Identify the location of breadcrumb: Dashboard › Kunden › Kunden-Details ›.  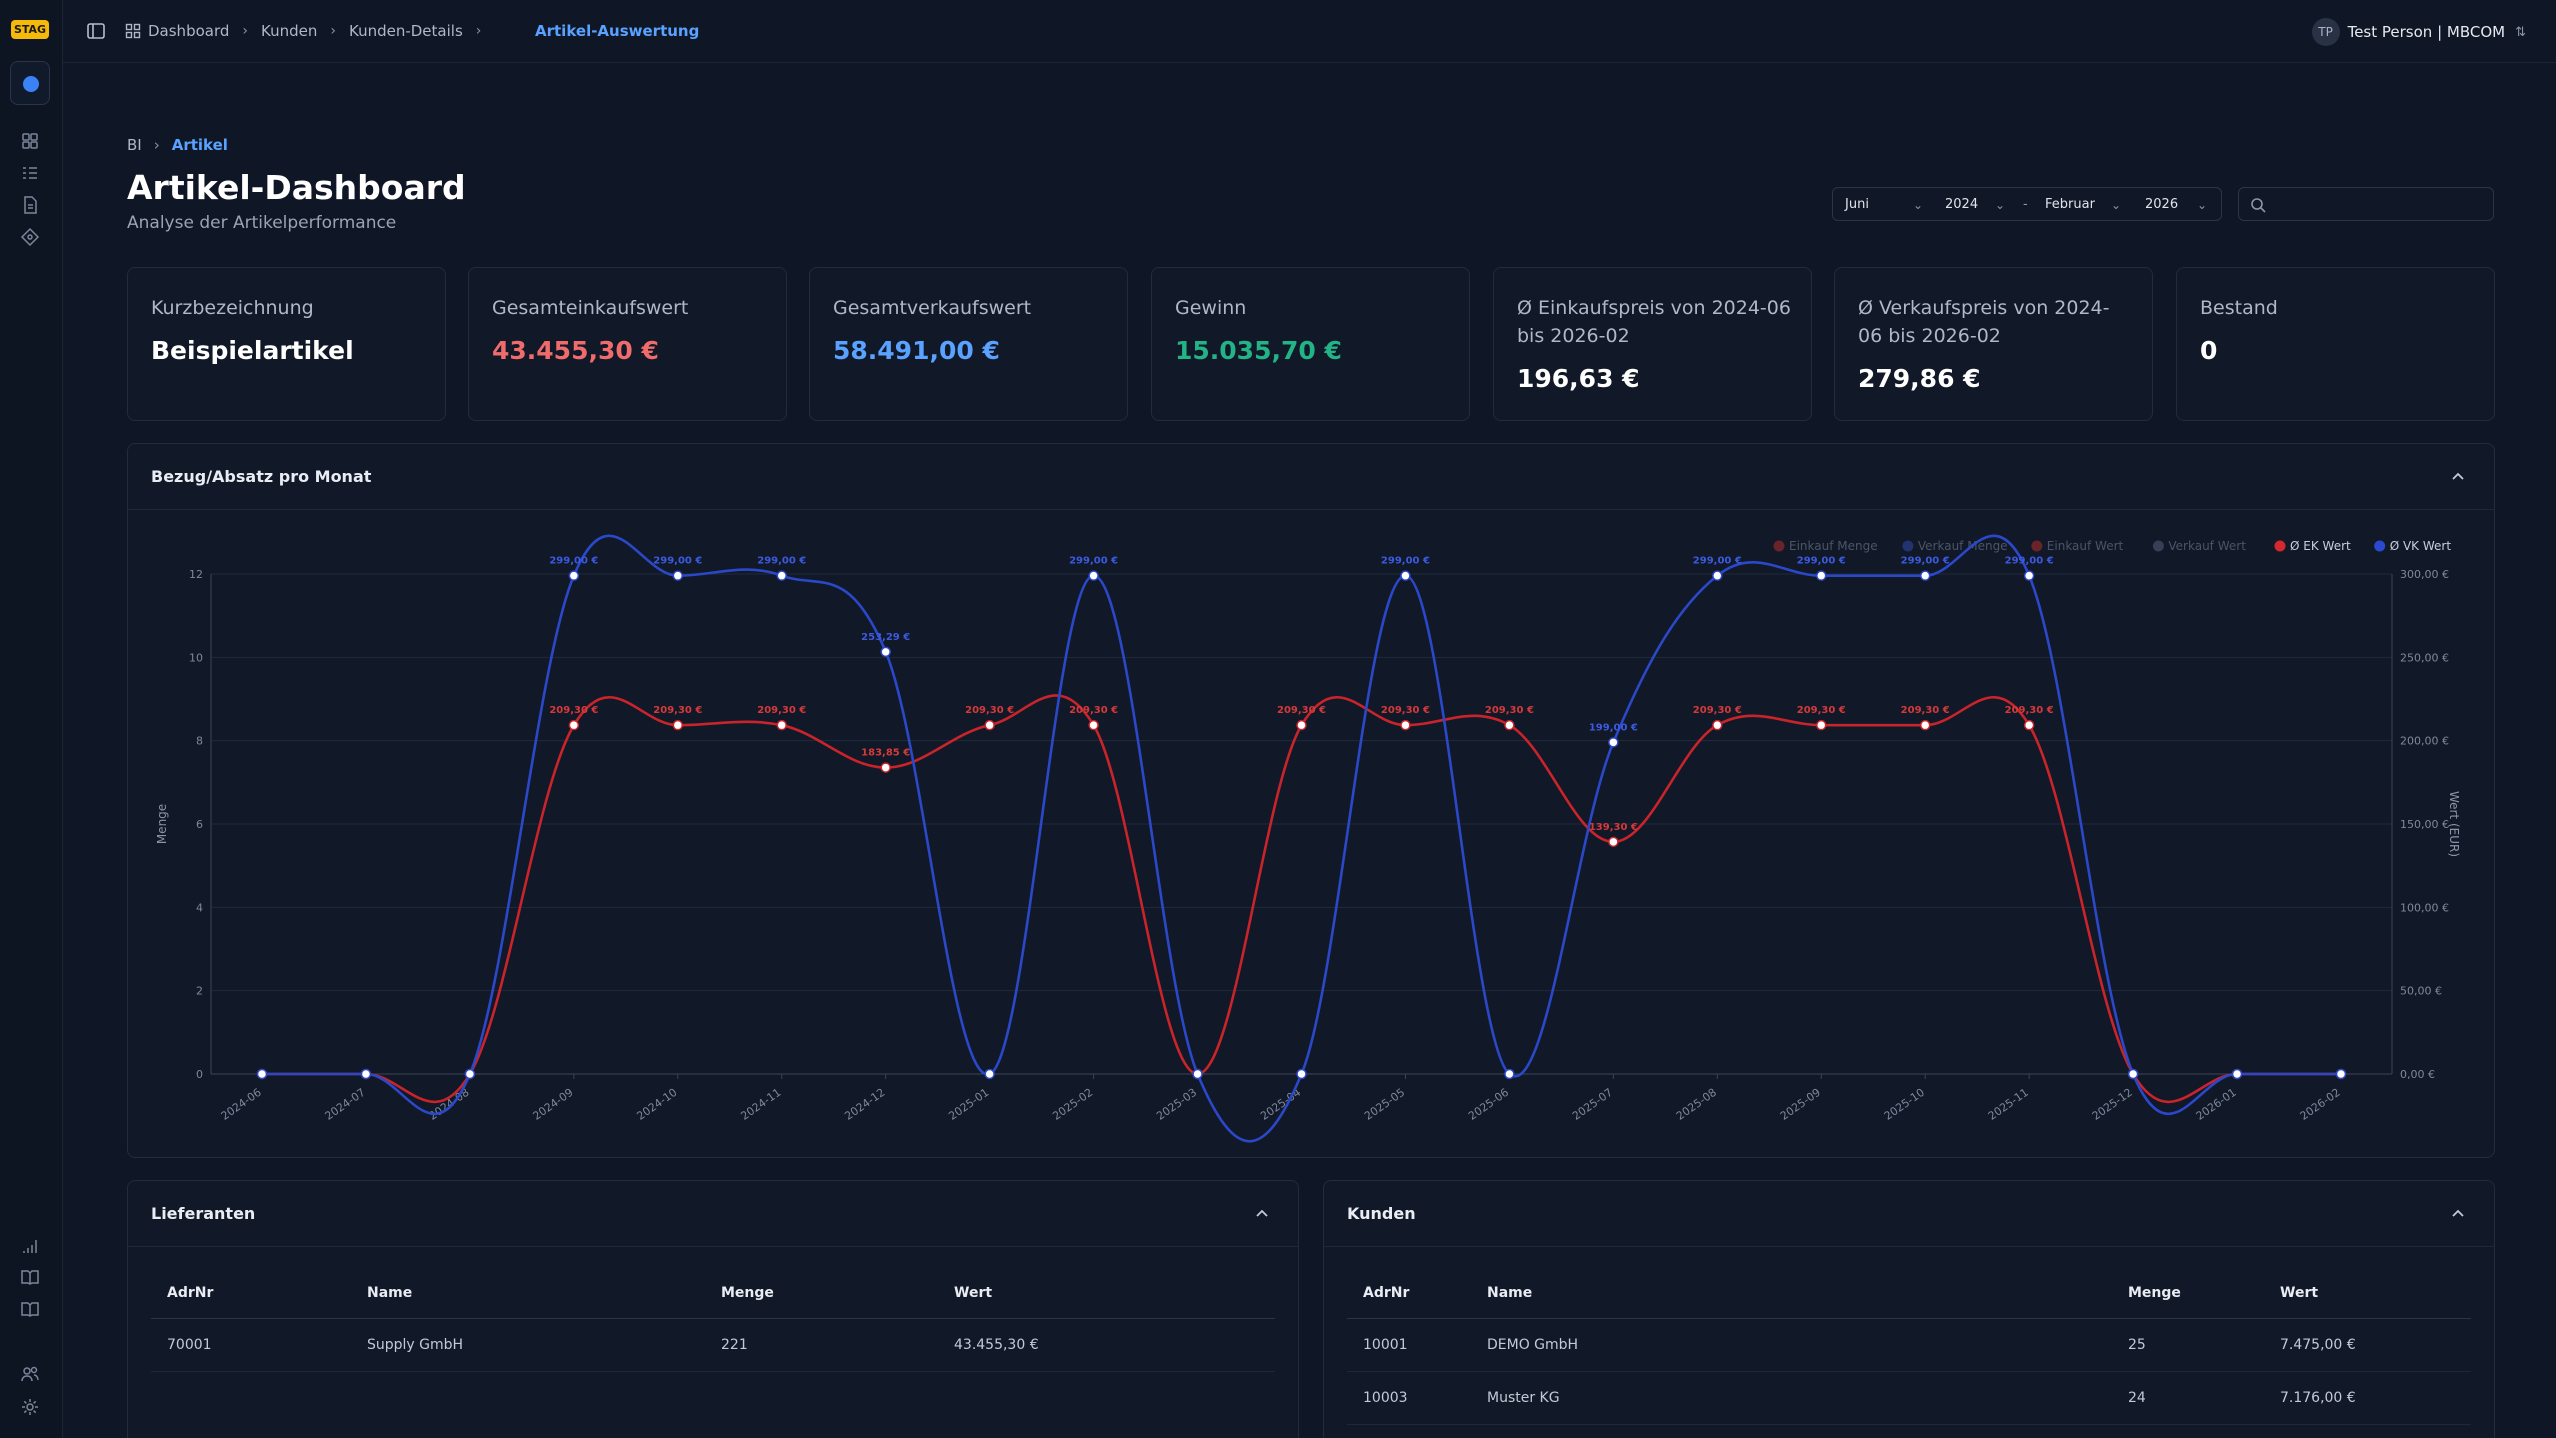
(309, 31).